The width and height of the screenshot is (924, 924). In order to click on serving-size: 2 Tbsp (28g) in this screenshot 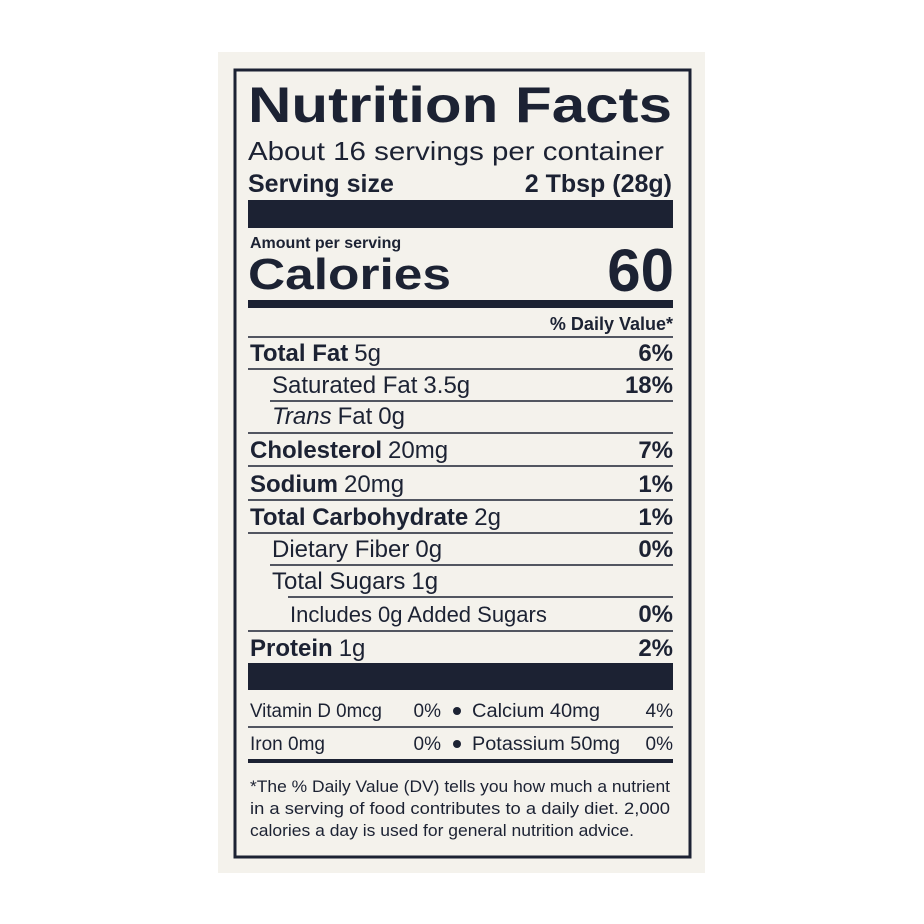, I will do `click(598, 184)`.